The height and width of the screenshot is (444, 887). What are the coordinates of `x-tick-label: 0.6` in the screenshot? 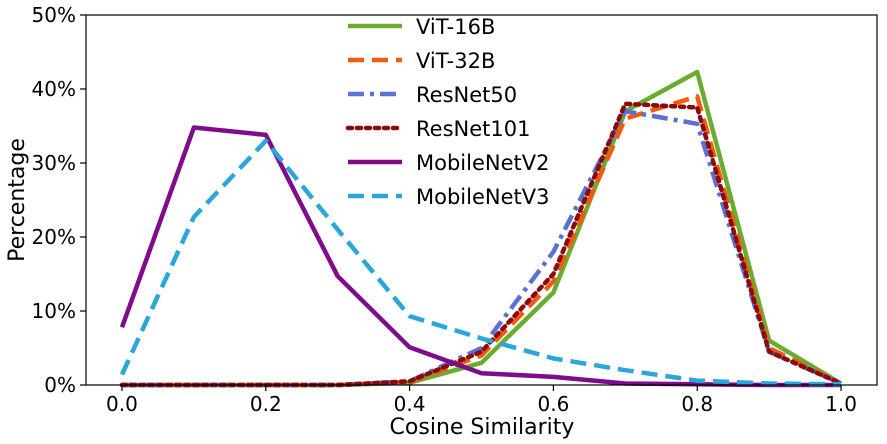 It's located at (554, 404).